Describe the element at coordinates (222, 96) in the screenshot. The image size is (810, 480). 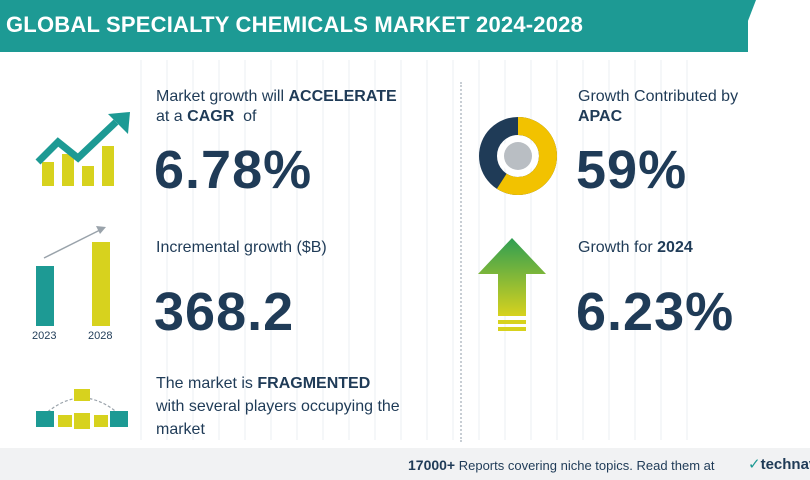
I see `cagr-line-1-prefix: Market growth will` at that location.